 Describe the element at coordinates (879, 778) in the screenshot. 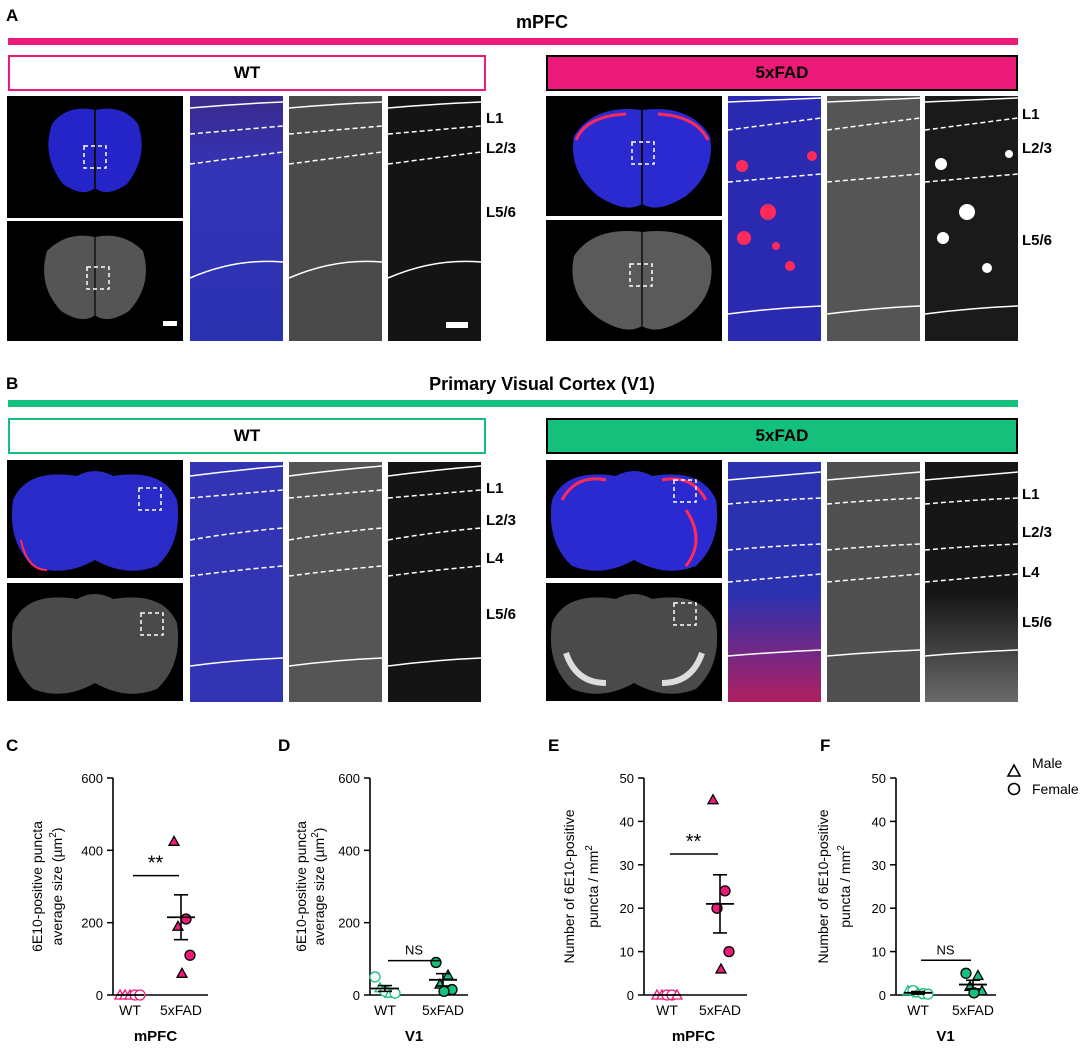

I see `y-tick-label: 50` at that location.